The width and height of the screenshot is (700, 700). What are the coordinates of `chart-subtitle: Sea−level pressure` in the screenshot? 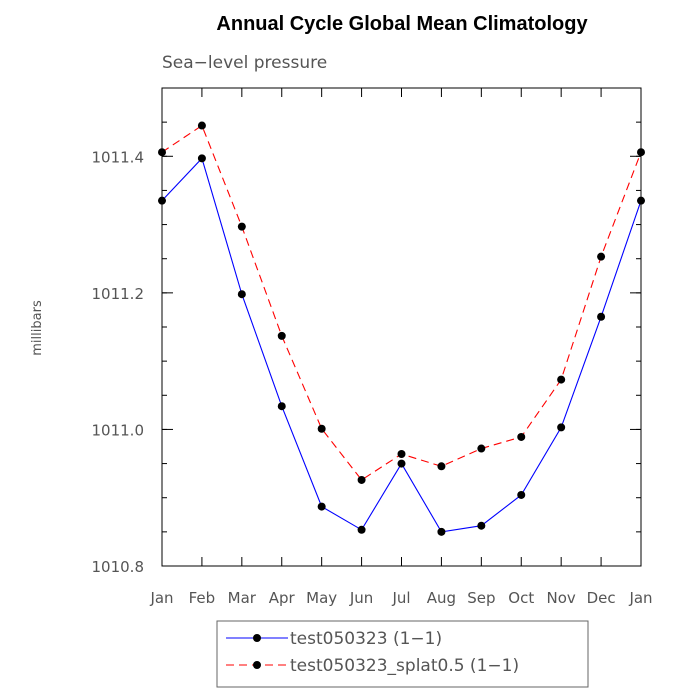 It's located at (244, 63).